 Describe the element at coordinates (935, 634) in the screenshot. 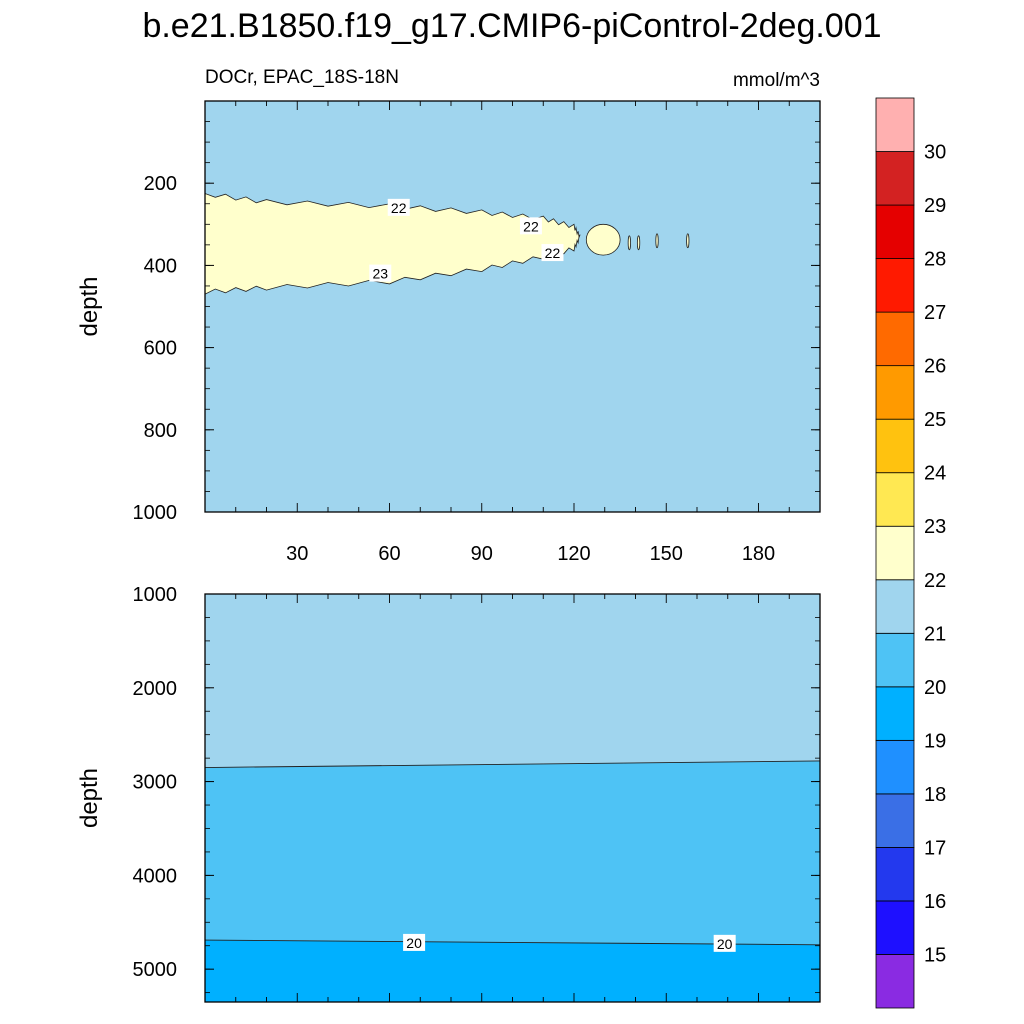

I see `colorbar-tick-label: 21` at that location.